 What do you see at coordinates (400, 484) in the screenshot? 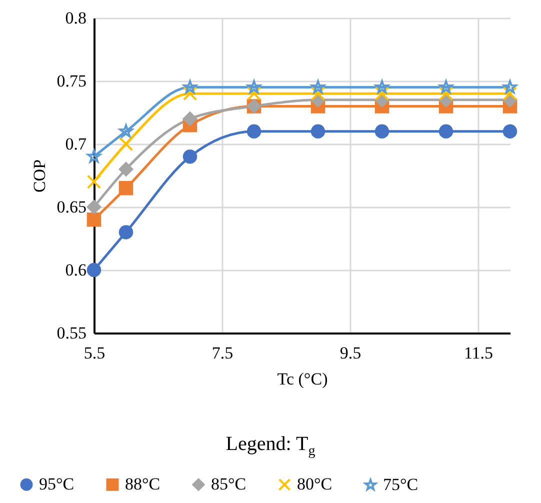
I see `legend-label: 75°C` at bounding box center [400, 484].